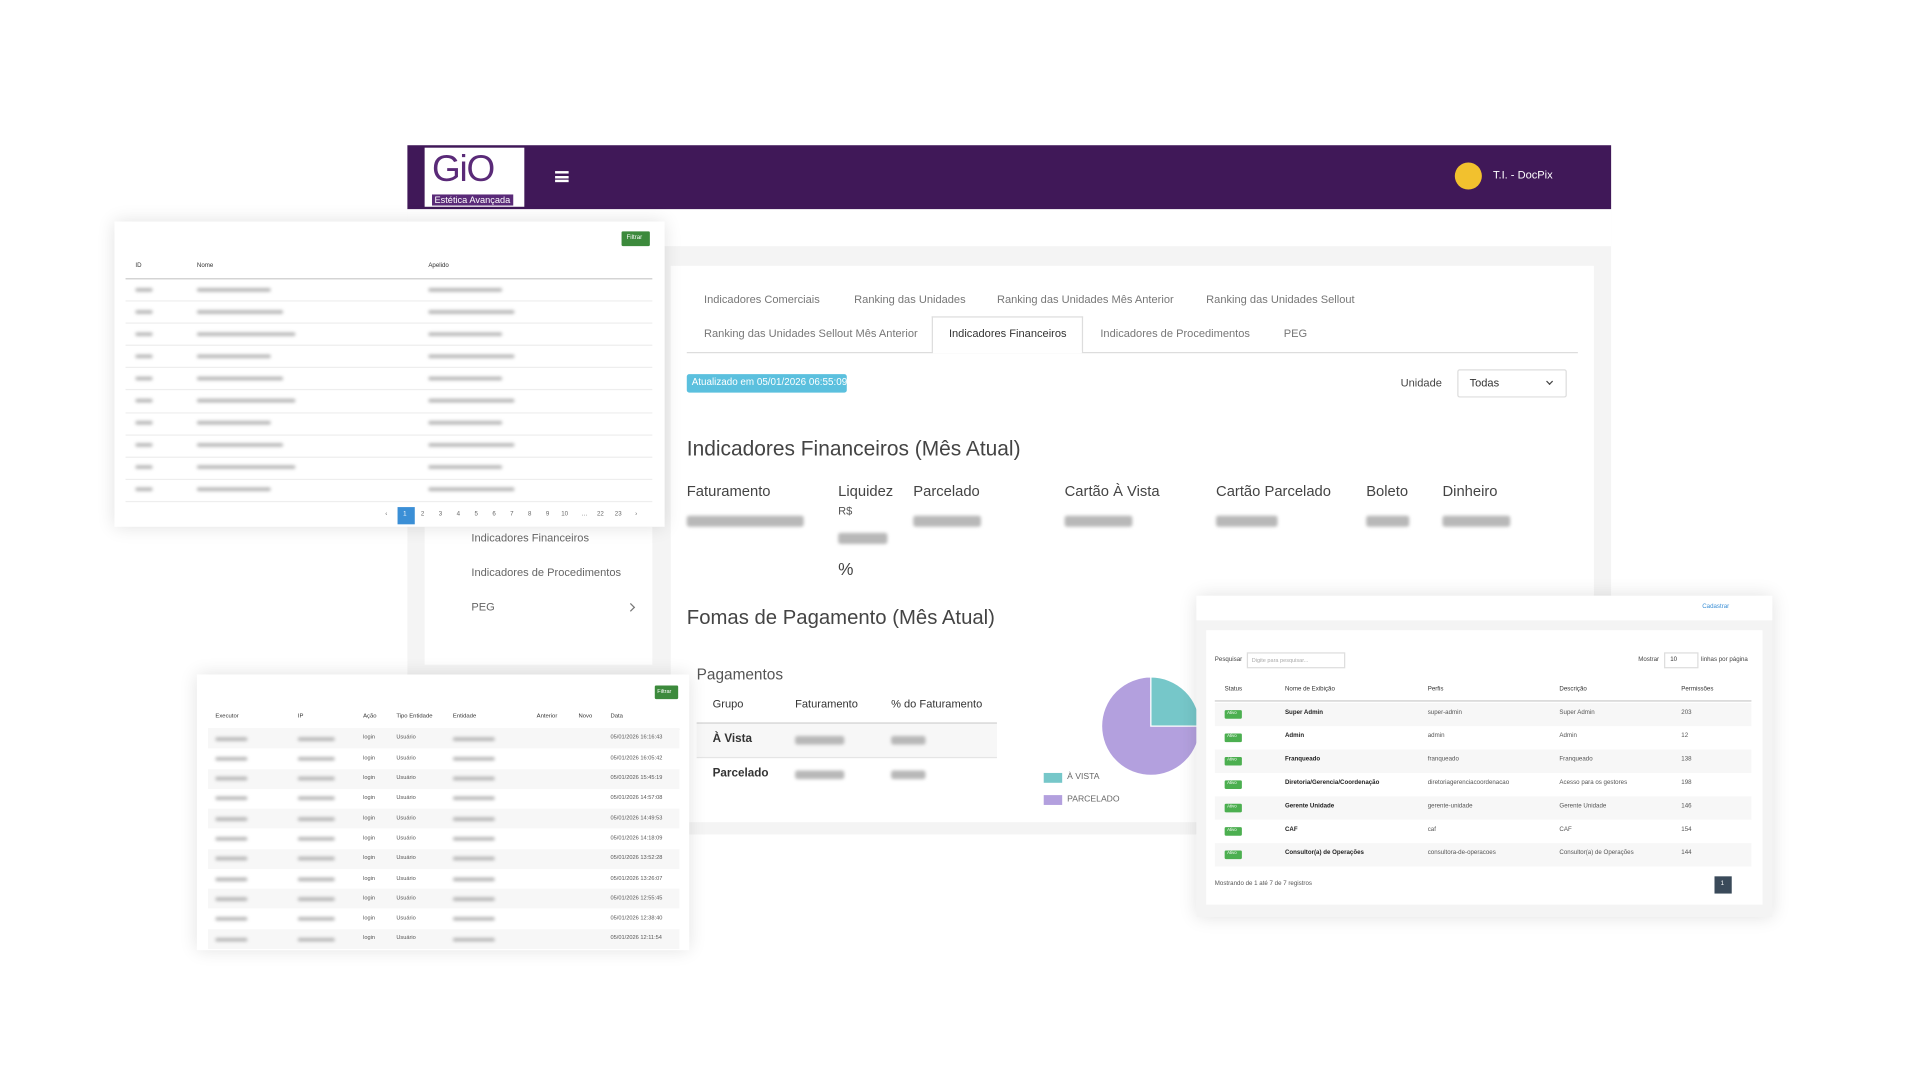 The image size is (1920, 1081). What do you see at coordinates (1686, 713) in the screenshot?
I see `table-cell: 203` at bounding box center [1686, 713].